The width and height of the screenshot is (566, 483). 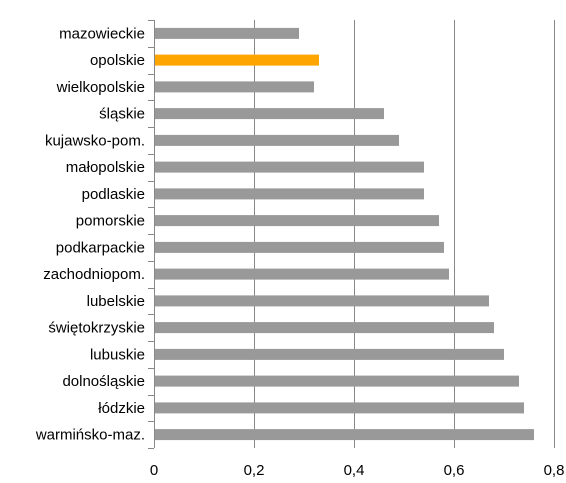 What do you see at coordinates (254, 470) in the screenshot?
I see `x-tick-label: 0,2` at bounding box center [254, 470].